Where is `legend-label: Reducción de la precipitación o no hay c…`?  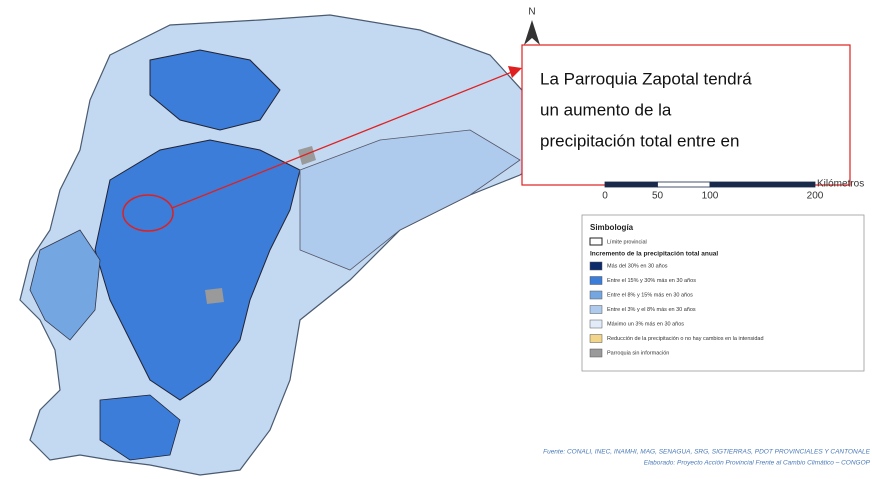
legend-label: Reducción de la precipitación o no hay c… is located at coordinates (685, 339).